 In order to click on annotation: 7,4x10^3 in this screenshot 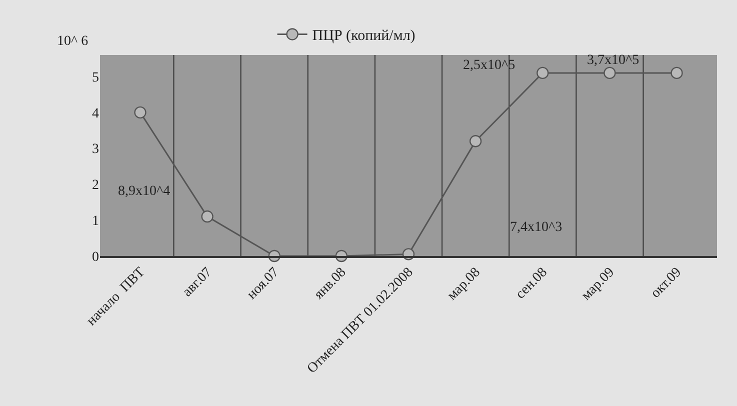, I will do `click(536, 227)`.